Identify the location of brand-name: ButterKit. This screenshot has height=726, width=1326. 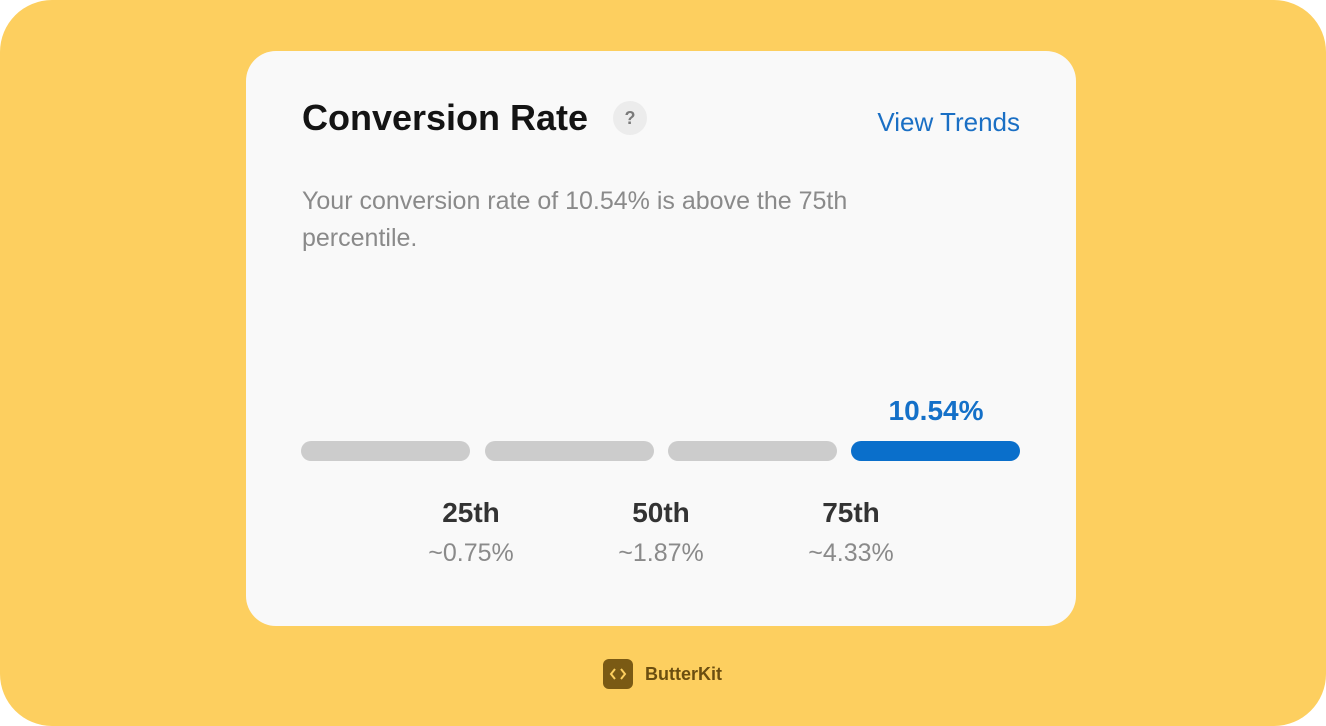
(683, 674).